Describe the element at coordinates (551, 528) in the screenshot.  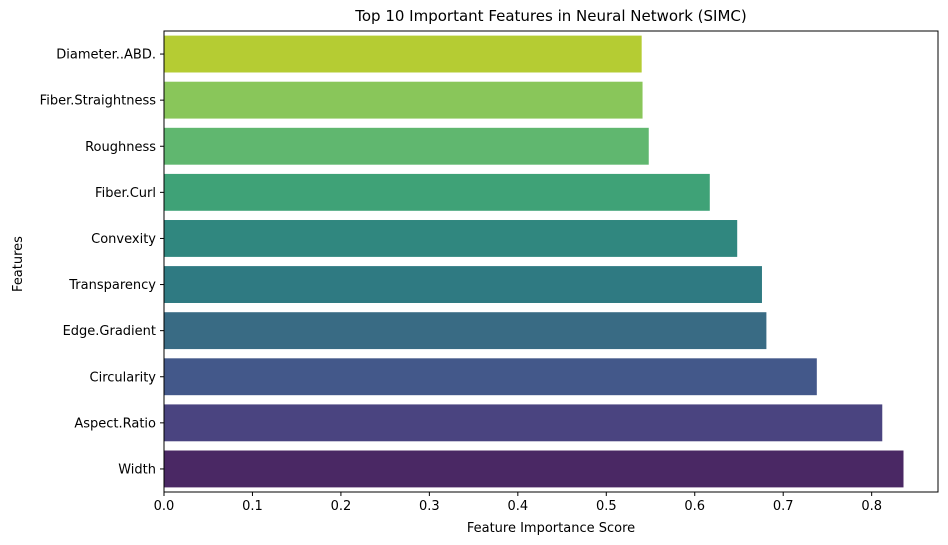
I see `x-axis-label: Feature Importance Score` at that location.